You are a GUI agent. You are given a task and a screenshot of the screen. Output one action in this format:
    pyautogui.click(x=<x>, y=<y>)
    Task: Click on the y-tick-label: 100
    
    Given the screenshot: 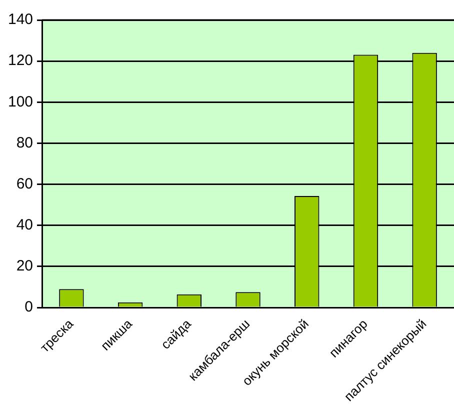 What is the action you would take?
    pyautogui.click(x=21, y=101)
    